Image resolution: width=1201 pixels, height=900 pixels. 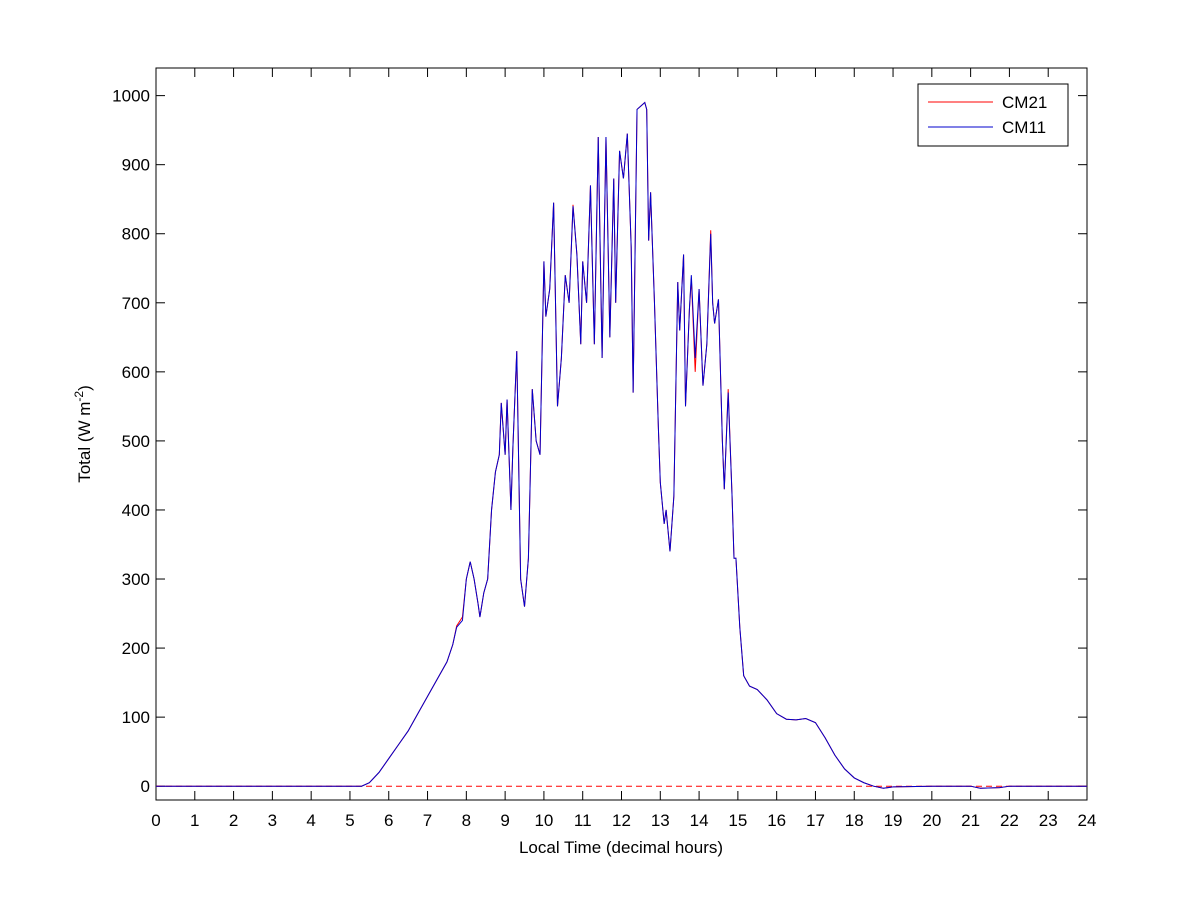 I want to click on x-tick-label: 21, so click(x=970, y=820).